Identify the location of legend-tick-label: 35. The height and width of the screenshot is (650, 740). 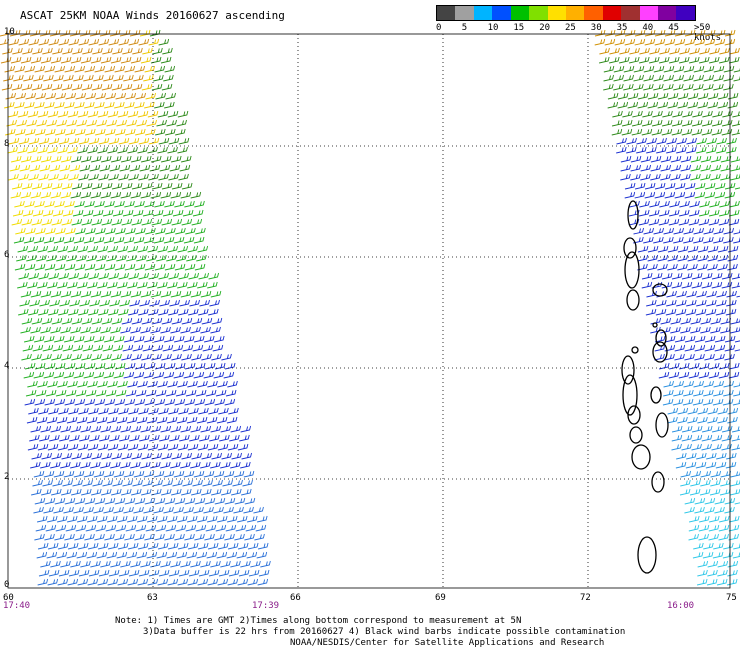
(622, 28).